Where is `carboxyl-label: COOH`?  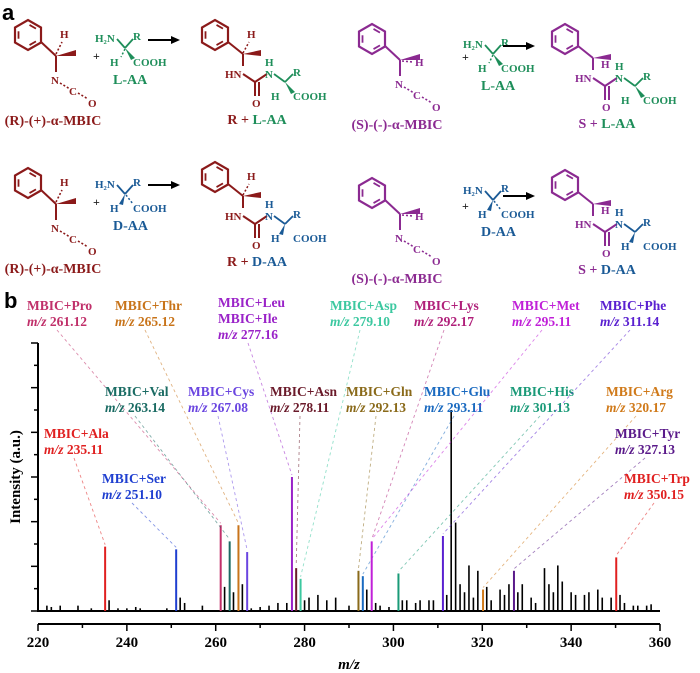 carboxyl-label: COOH is located at coordinates (150, 209).